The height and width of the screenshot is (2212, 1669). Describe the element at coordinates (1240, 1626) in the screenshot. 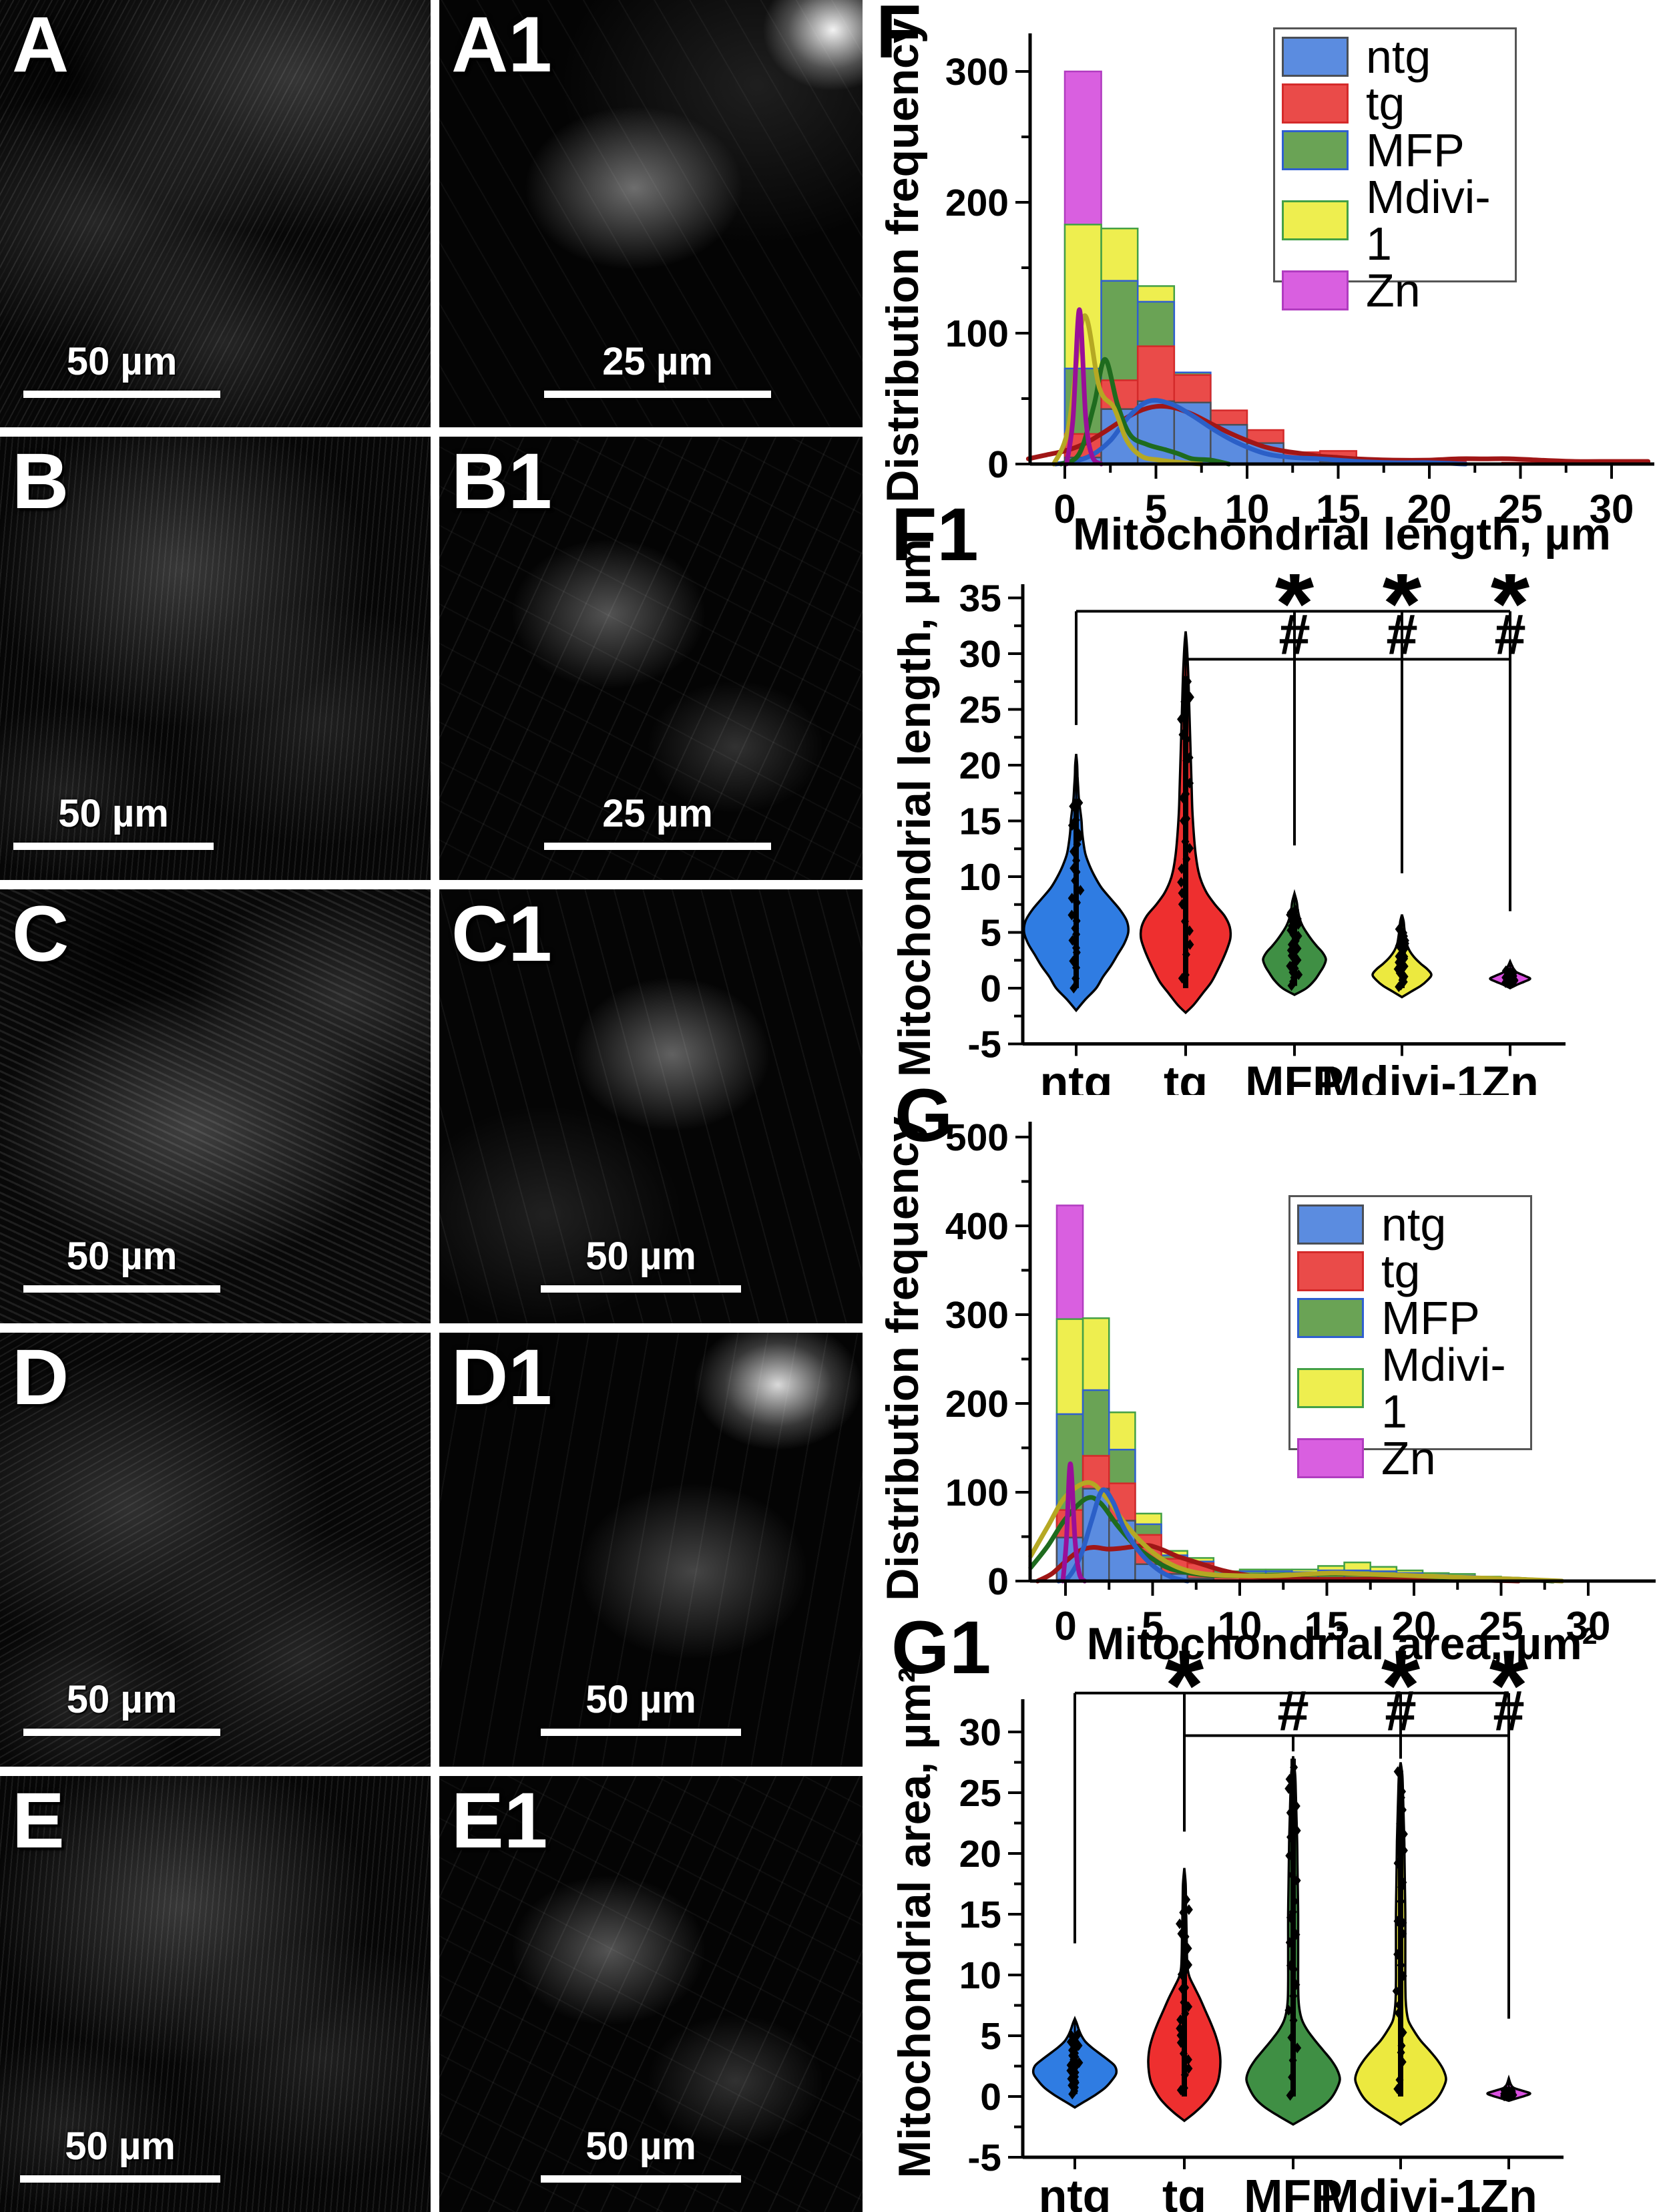

I see `svg-text: 10` at that location.